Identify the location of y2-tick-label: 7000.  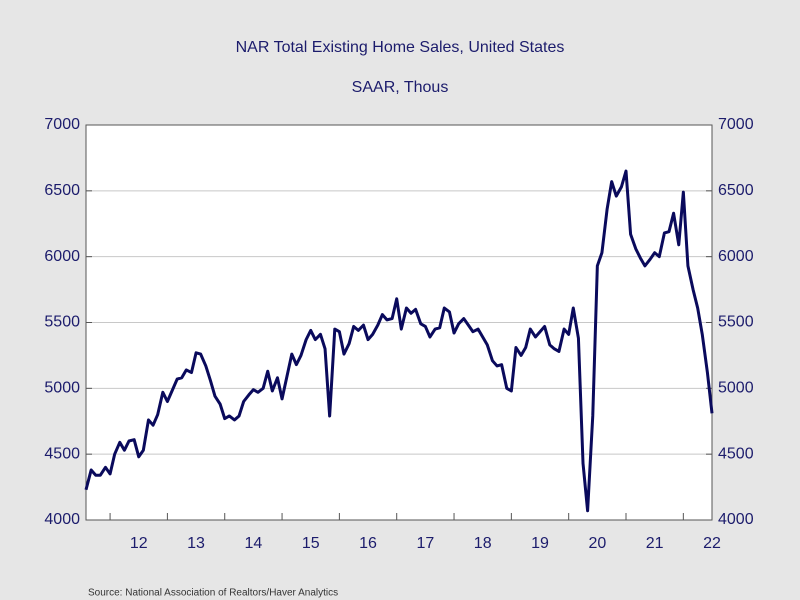
(736, 124).